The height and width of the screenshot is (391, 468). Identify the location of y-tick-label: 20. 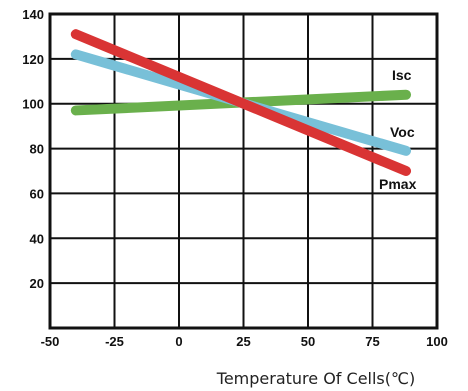
(37, 283).